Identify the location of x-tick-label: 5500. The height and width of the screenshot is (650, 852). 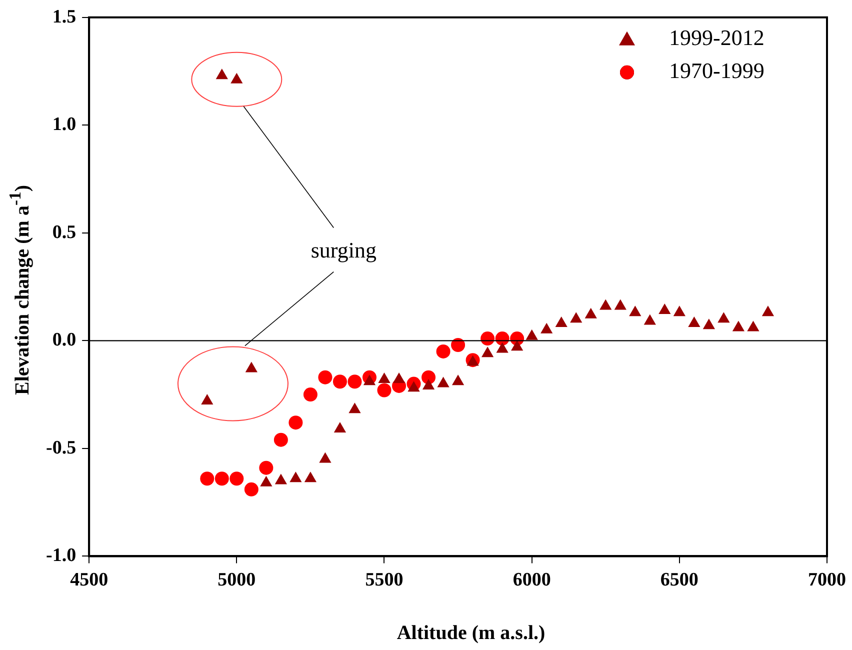
(384, 580).